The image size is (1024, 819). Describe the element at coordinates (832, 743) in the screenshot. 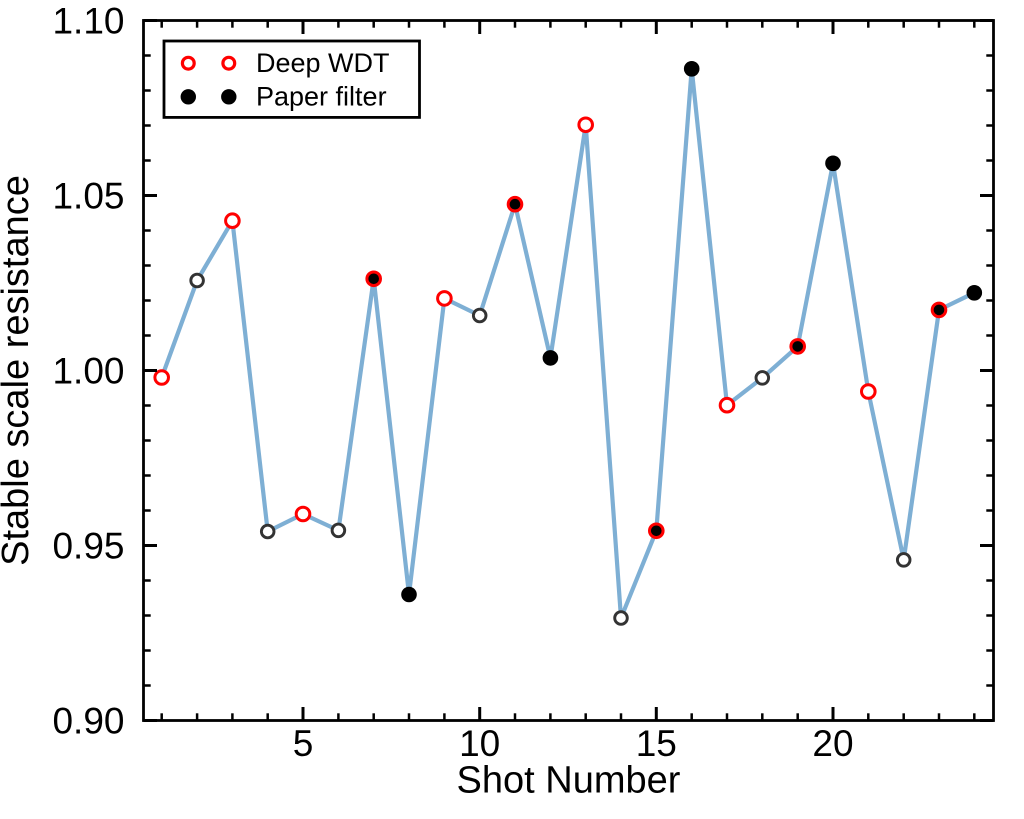

I see `svg-text: 20` at that location.